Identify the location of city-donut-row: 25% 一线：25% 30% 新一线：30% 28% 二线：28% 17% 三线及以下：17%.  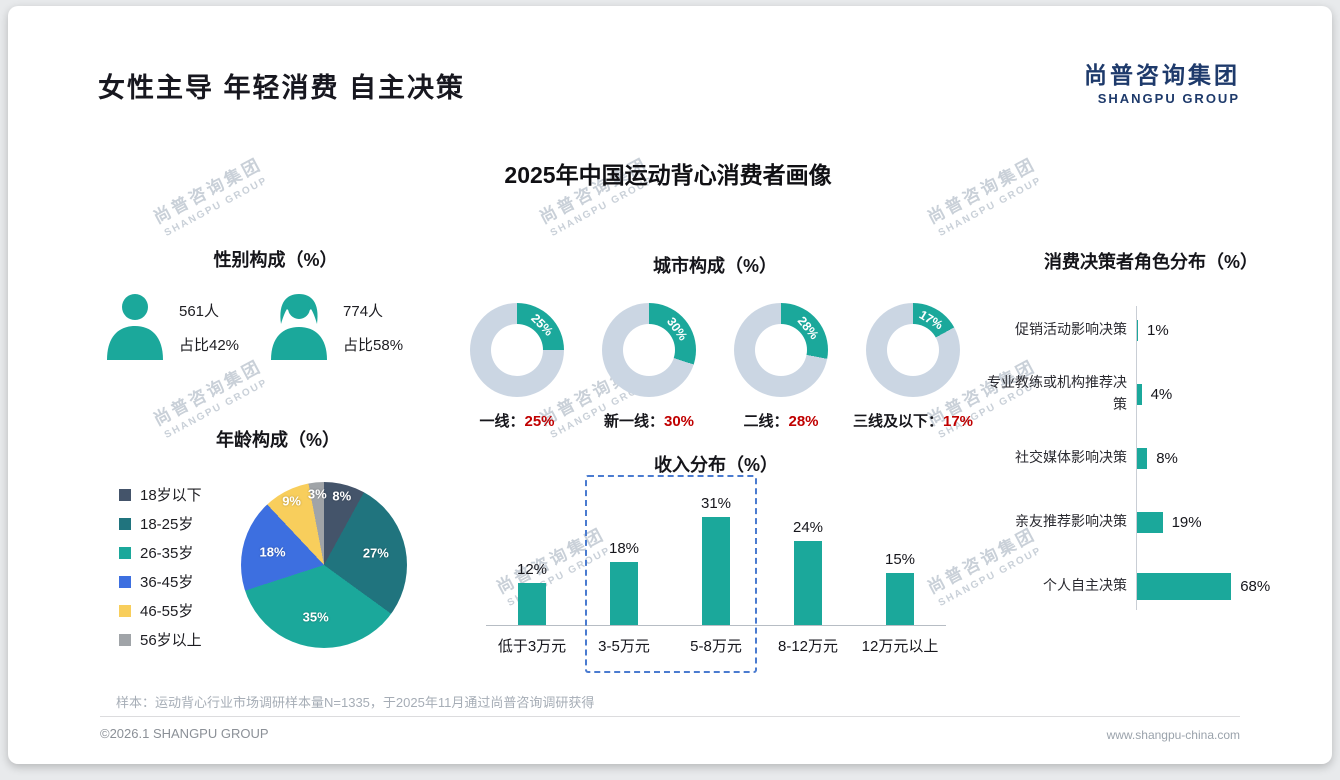
(715, 367).